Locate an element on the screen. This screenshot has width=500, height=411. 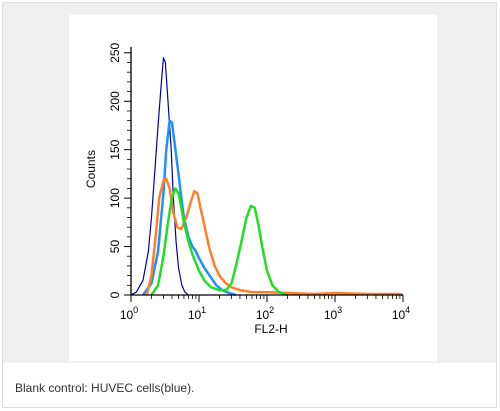
y-tick-label: 100 is located at coordinates (115, 198).